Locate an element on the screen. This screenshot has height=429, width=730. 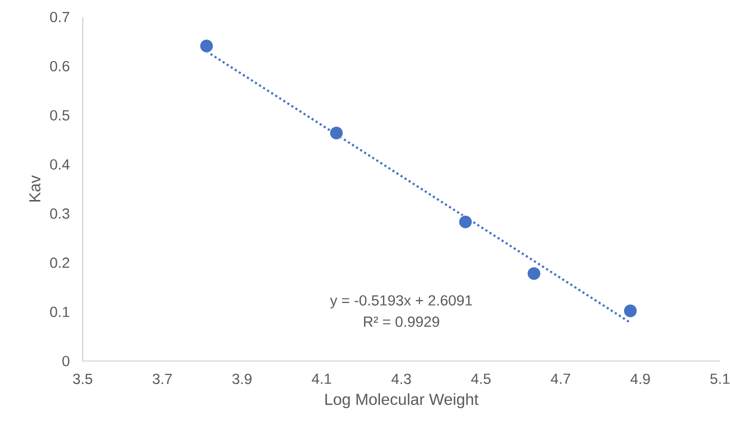
y-tick-label: 0.1 is located at coordinates (60, 312).